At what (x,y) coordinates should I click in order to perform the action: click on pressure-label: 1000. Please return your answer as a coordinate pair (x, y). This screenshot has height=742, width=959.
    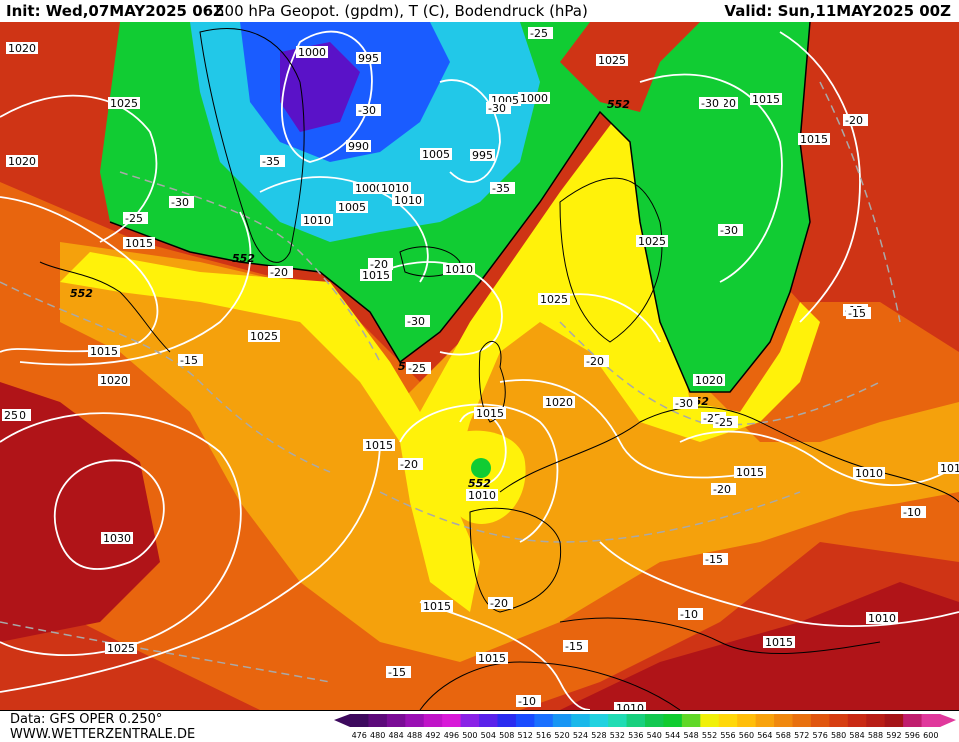
    Looking at the image, I should click on (312, 52).